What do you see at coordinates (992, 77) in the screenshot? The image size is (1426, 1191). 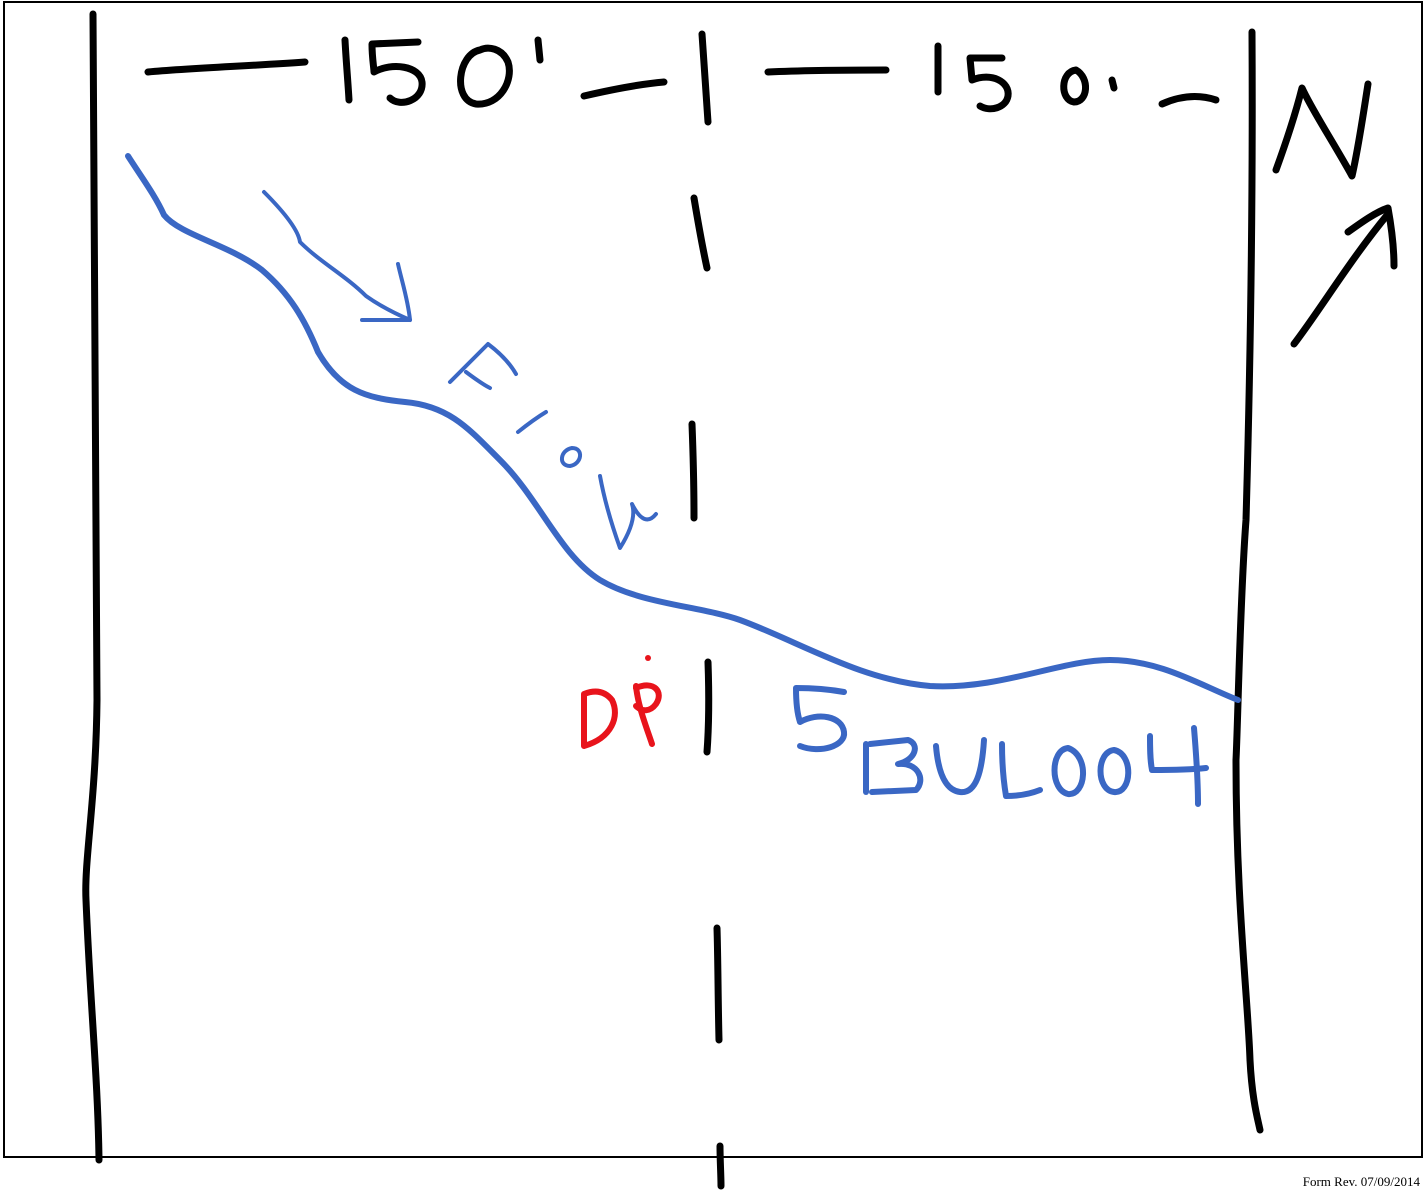 I see `dimension-right` at bounding box center [992, 77].